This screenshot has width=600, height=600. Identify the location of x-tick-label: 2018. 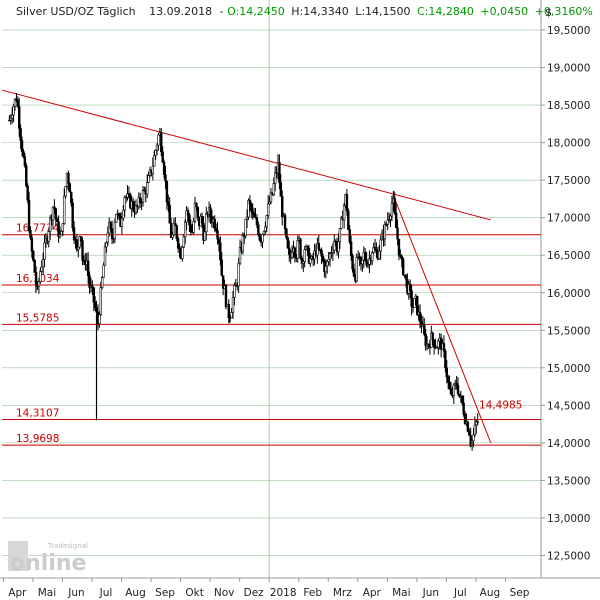
(283, 593).